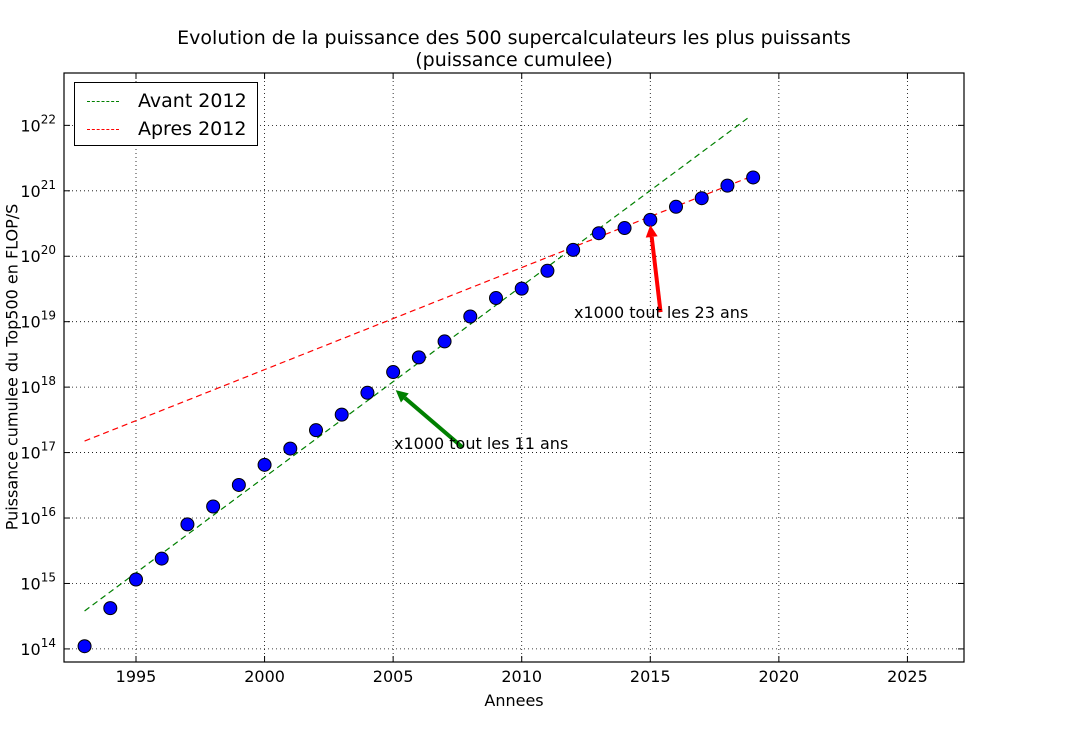 This screenshot has height=736, width=1080. Describe the element at coordinates (103, 129) in the screenshot. I see `legend-swatch-apres` at that location.